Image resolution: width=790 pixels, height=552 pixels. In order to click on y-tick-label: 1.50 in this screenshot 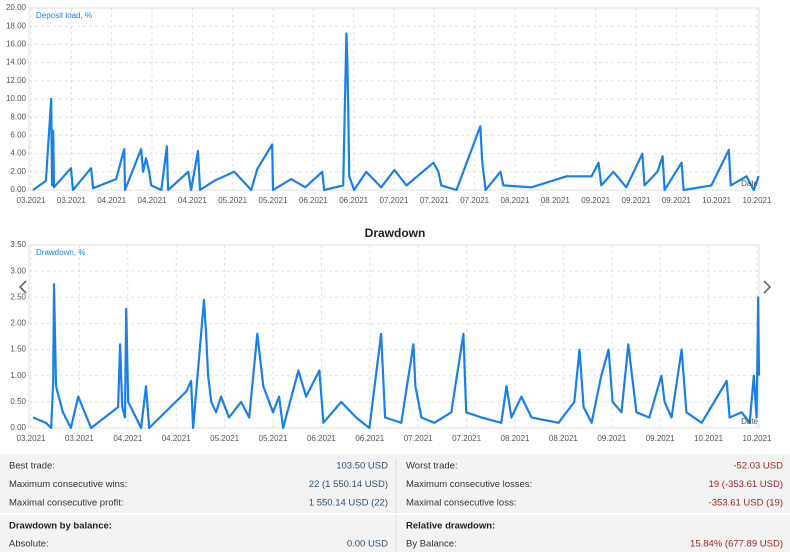, I will do `click(18, 349)`.